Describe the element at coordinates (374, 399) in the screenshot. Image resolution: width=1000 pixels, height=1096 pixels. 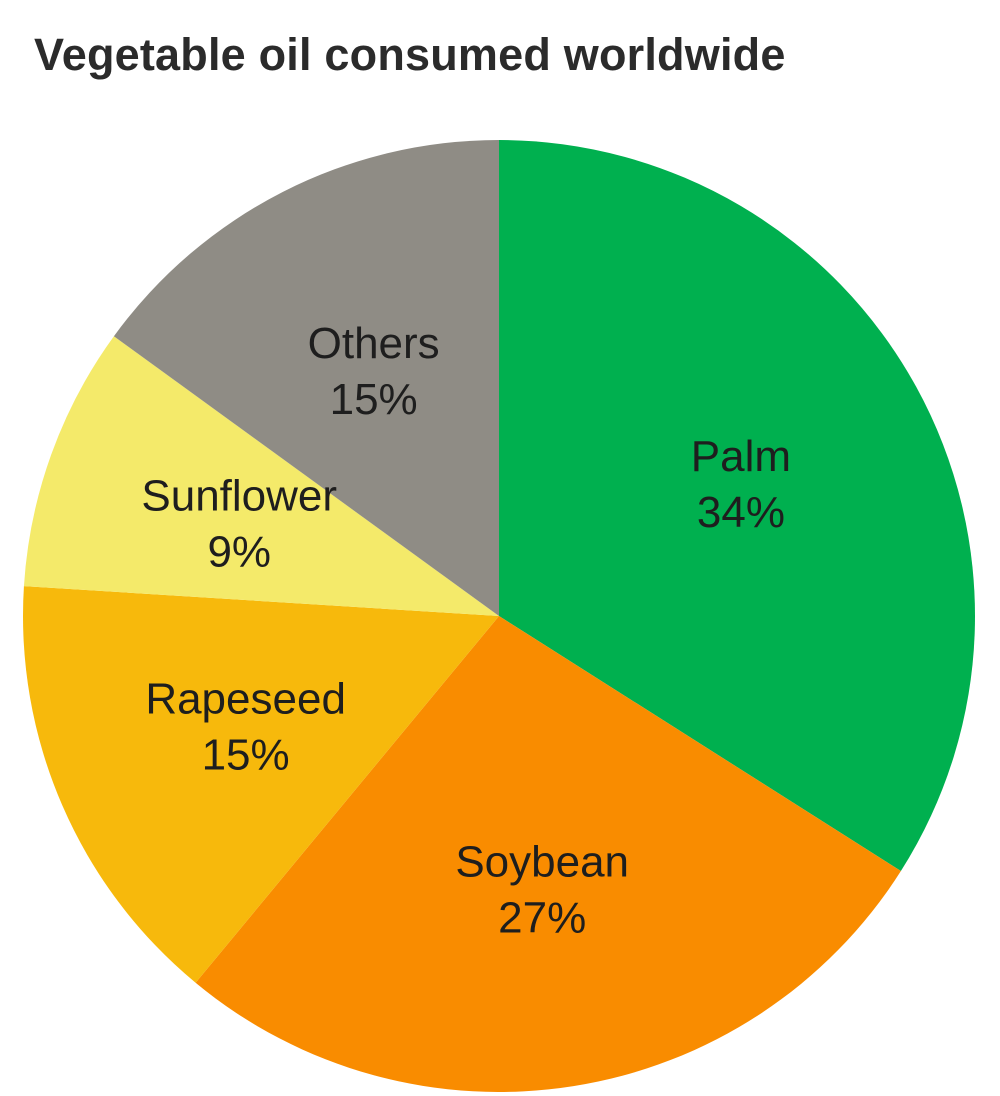
I see `slice-value-others: 15%` at that location.